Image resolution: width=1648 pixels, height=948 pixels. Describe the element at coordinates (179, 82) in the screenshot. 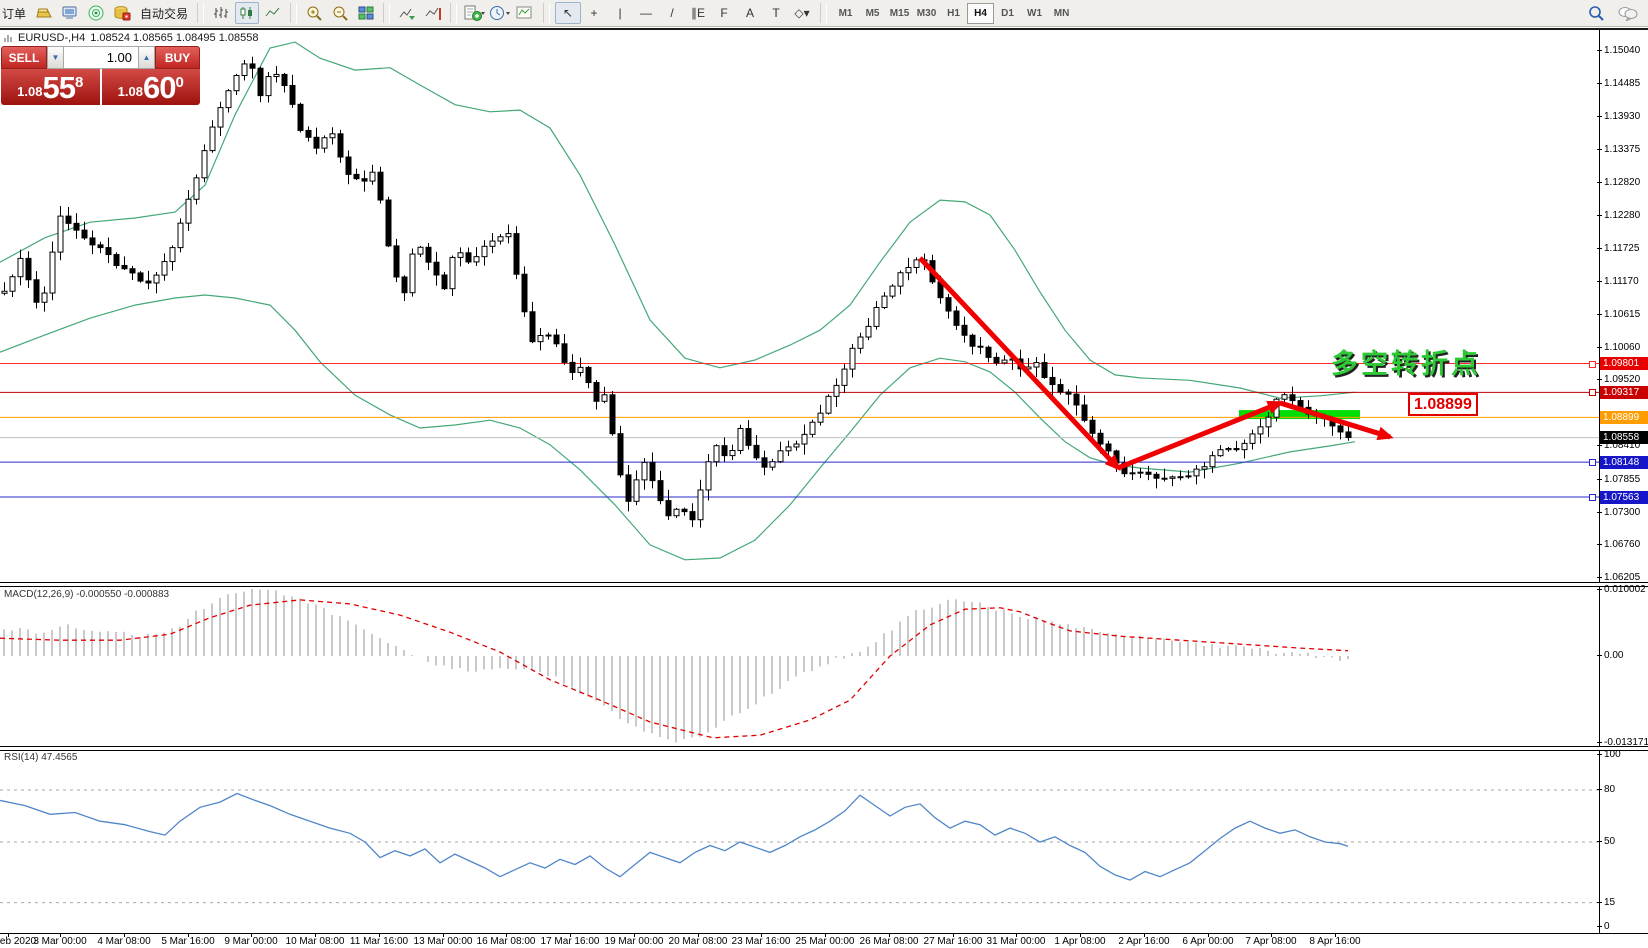

I see `buy-price-pip: 0` at that location.